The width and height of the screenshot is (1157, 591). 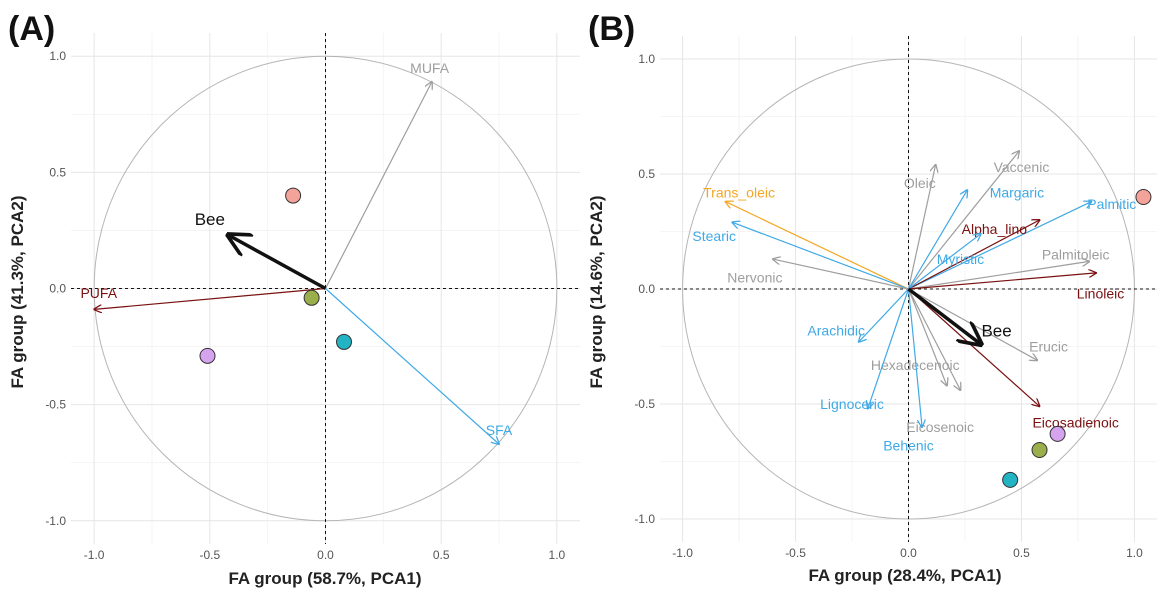 I want to click on vector-label: Linoleic, so click(x=1100, y=294).